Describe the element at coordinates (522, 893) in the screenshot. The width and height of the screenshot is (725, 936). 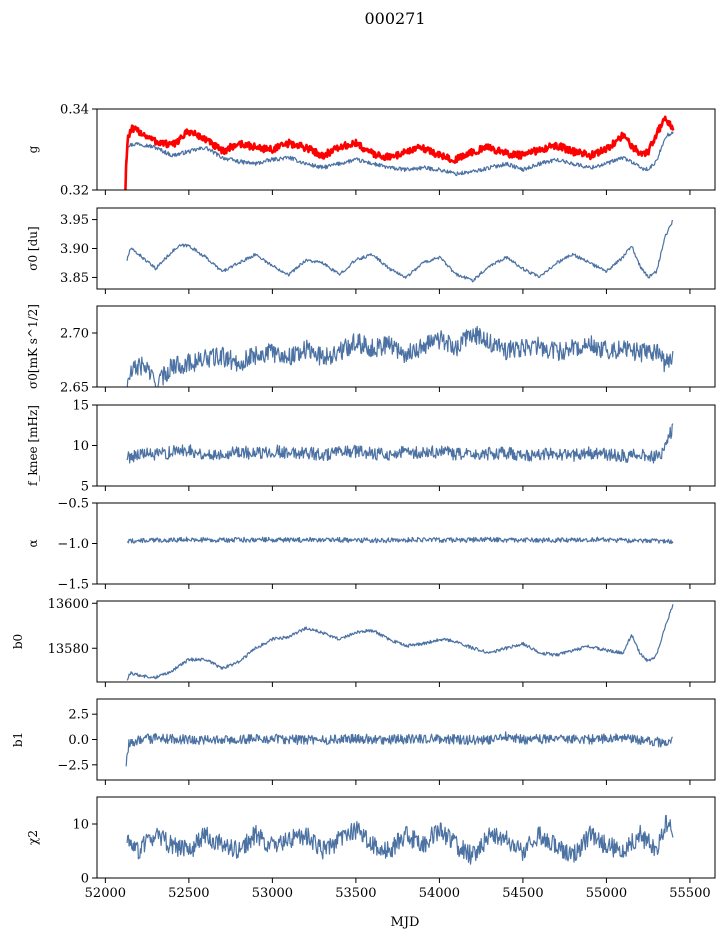
I see `x-tick-label: 54500` at that location.